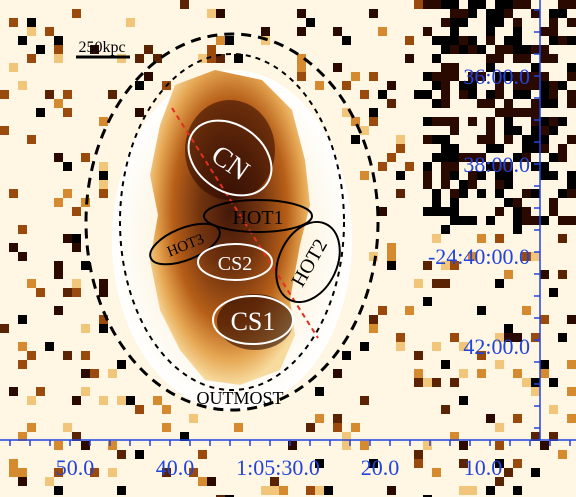 This screenshot has width=576, height=497. I want to click on shock-front-line, so click(245, 223).